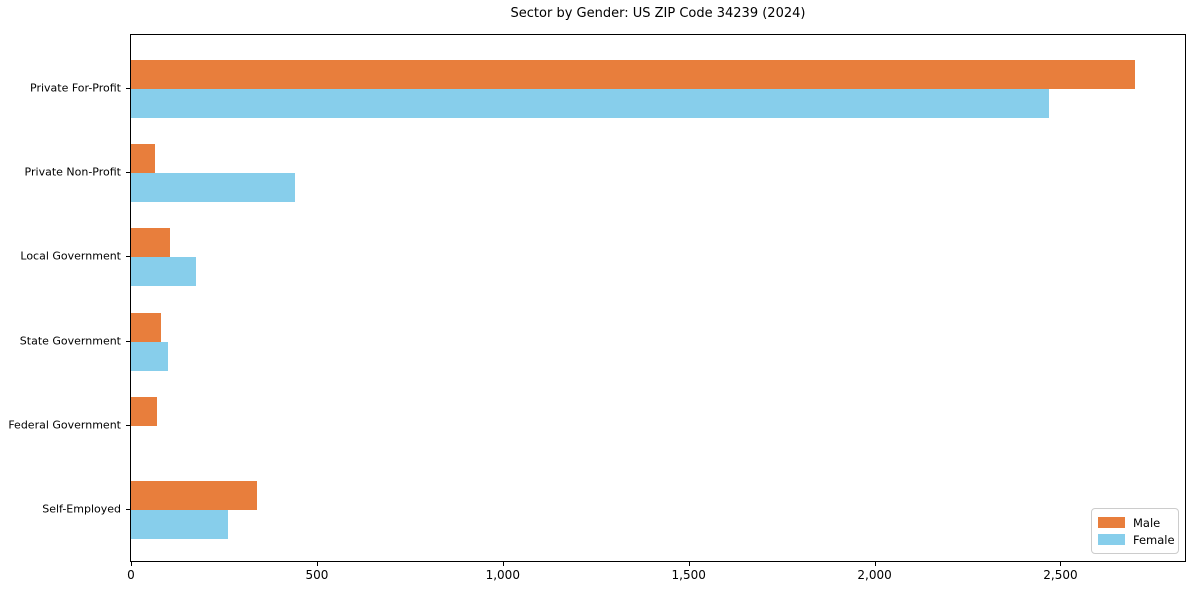 The height and width of the screenshot is (600, 1200). Describe the element at coordinates (1111, 539) in the screenshot. I see `legend-swatch-female` at that location.